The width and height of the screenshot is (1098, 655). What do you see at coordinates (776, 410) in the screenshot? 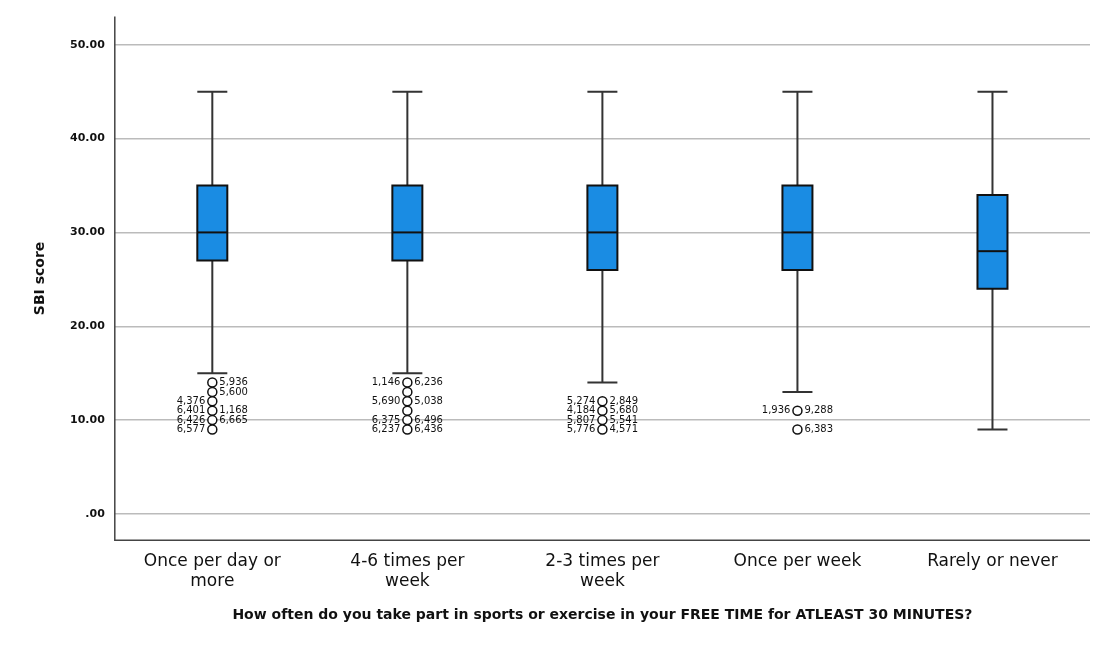
I see `annotation: 1,936` at bounding box center [776, 410].